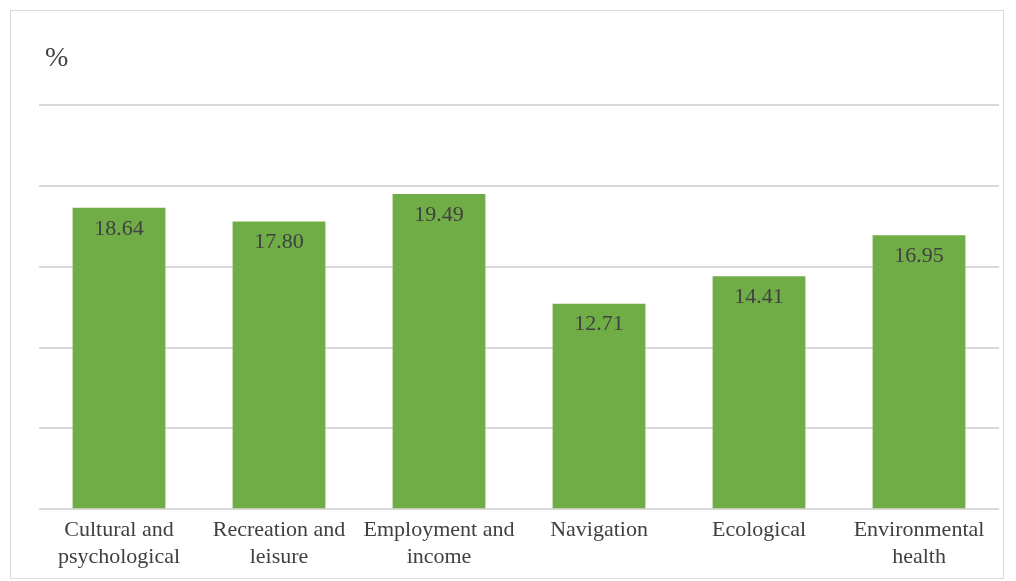 Image resolution: width=1016 pixels, height=581 pixels. I want to click on x-tick-label: Recreation and leisure, so click(279, 542).